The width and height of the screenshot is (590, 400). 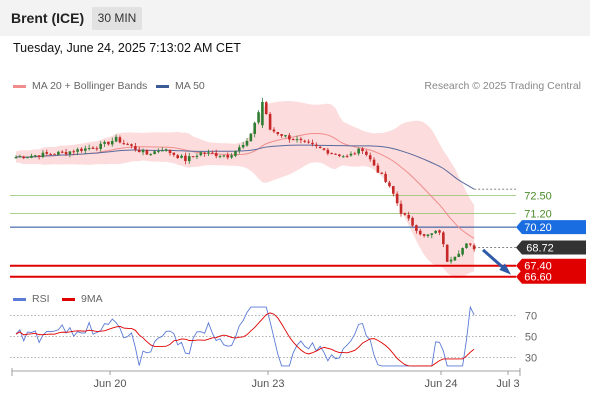 What do you see at coordinates (505, 269) in the screenshot?
I see `forecast-arrow-head` at bounding box center [505, 269].